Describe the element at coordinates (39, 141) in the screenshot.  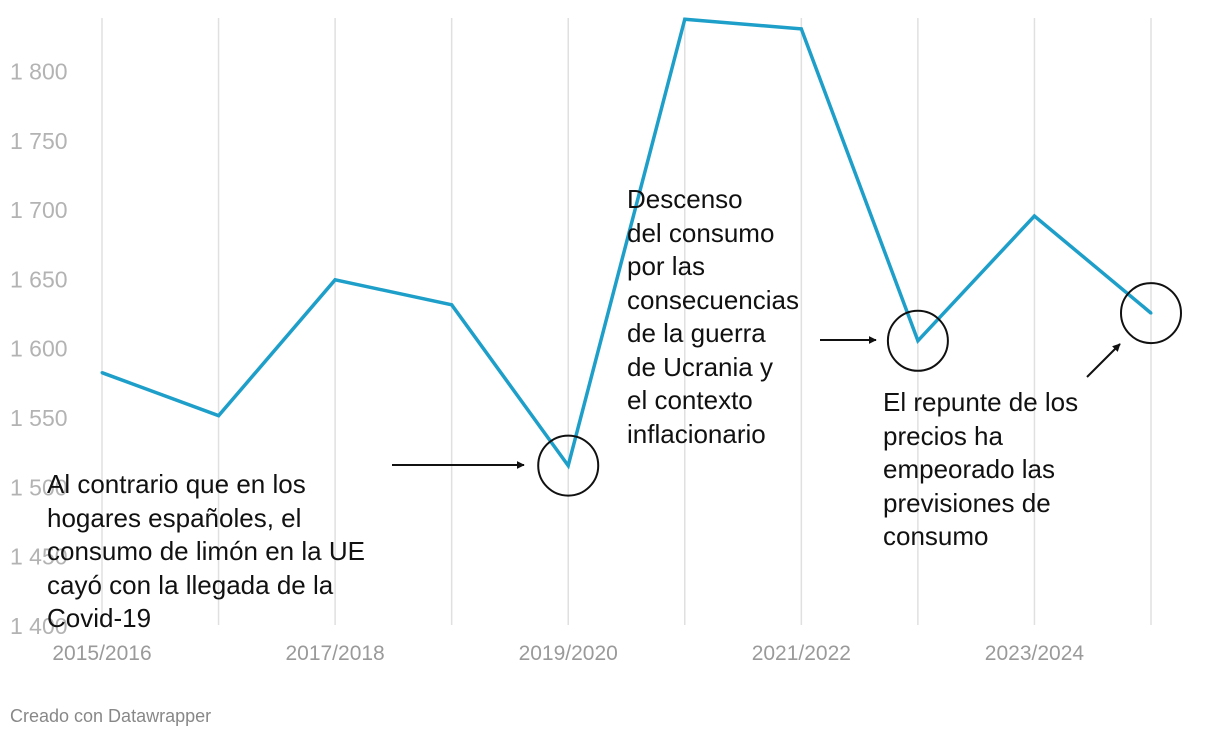
I see `y-tick-label: 1 750` at that location.